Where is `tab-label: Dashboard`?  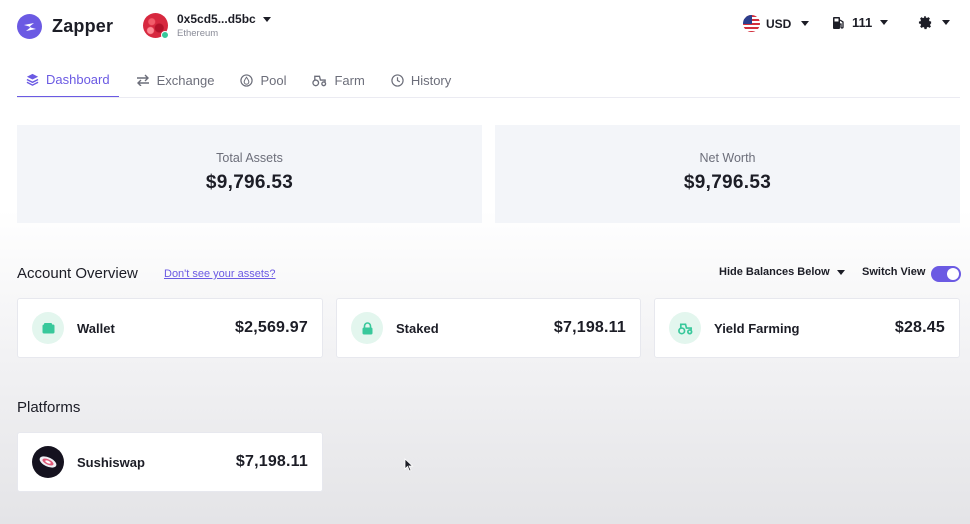 tab-label: Dashboard is located at coordinates (78, 79).